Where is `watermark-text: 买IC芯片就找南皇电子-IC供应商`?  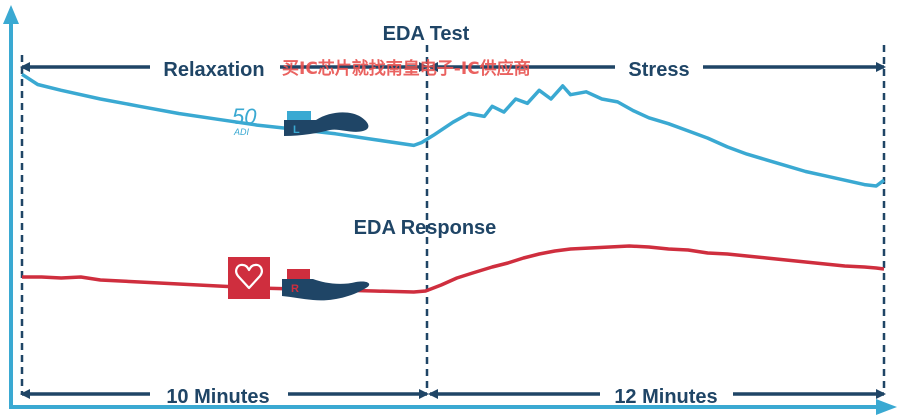
watermark-text: 买IC芯片就找南皇电子-IC供应商 is located at coordinates (406, 68).